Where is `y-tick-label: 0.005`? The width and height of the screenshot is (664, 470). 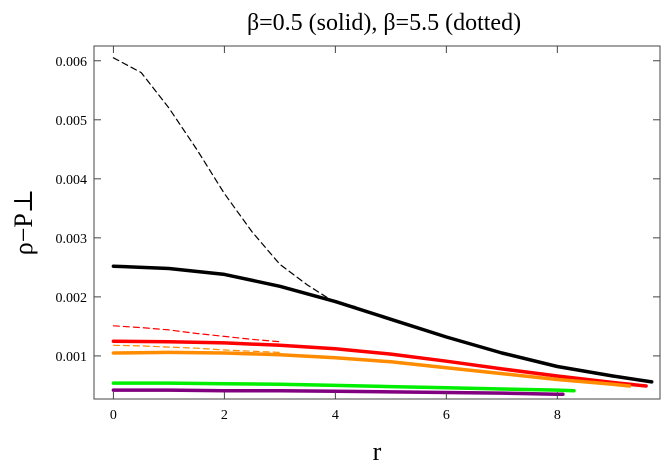
y-tick-label: 0.005 is located at coordinates (72, 121).